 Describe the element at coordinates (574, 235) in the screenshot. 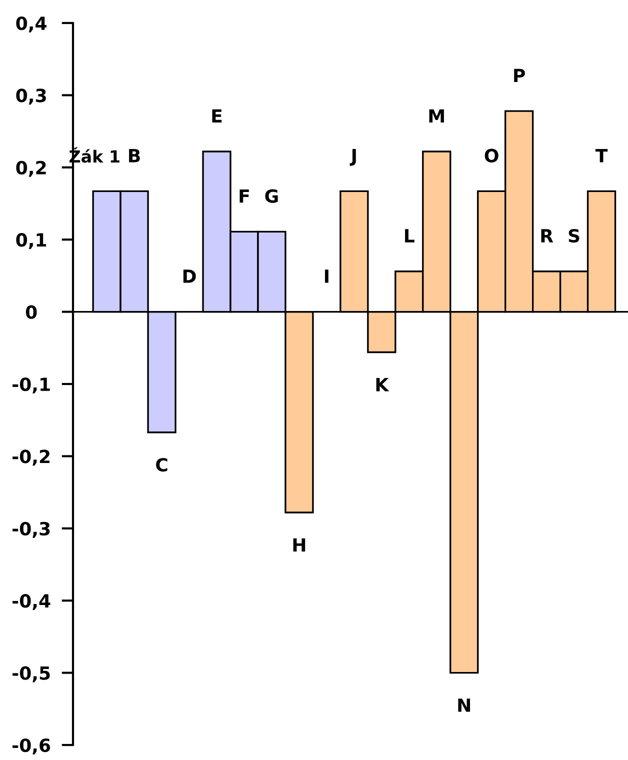

I see `x-tick-label: S` at that location.